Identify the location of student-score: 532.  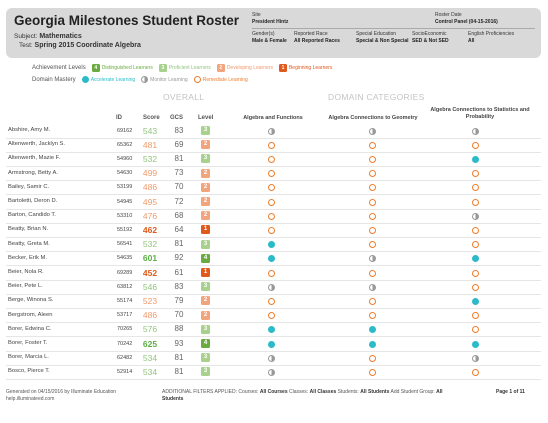
(150, 244).